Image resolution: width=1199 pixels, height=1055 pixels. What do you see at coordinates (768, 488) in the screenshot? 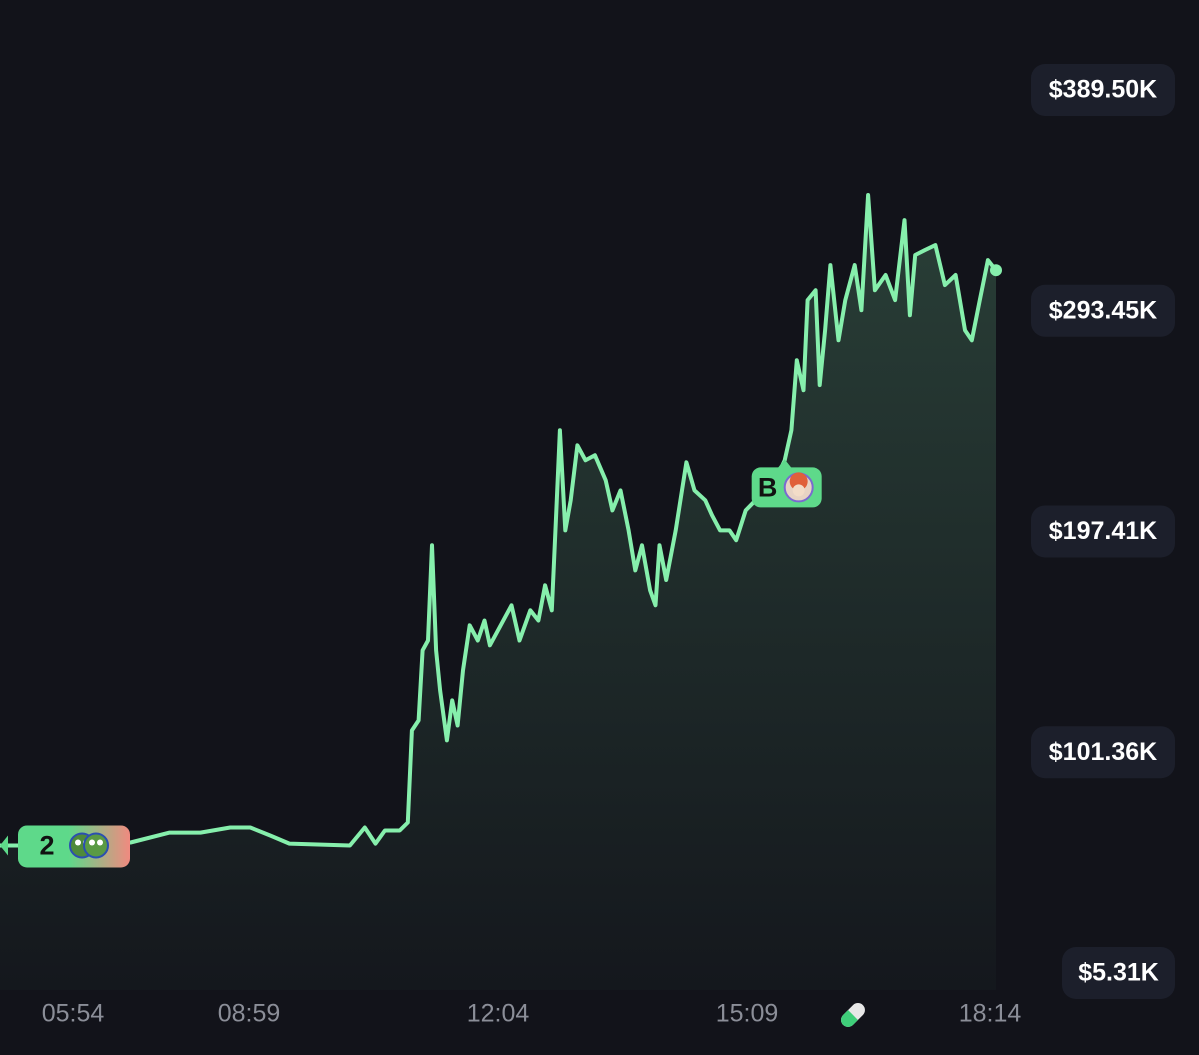
I see `marker-label: B` at bounding box center [768, 488].